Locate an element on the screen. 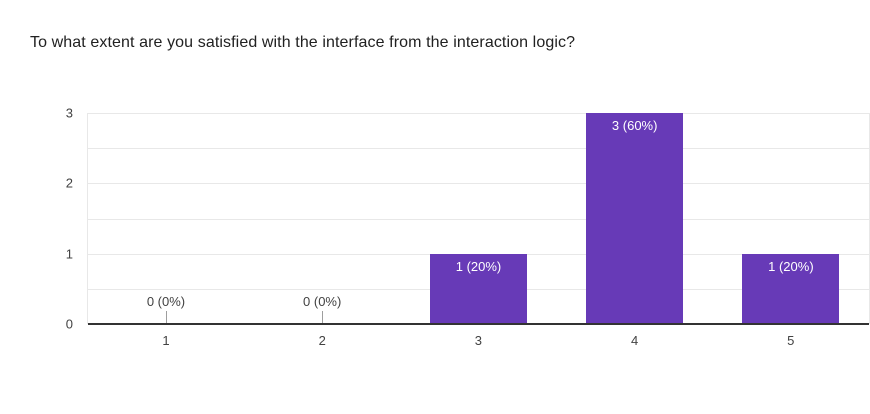 This screenshot has width=870, height=414. y-tick-label: 2 is located at coordinates (69, 183).